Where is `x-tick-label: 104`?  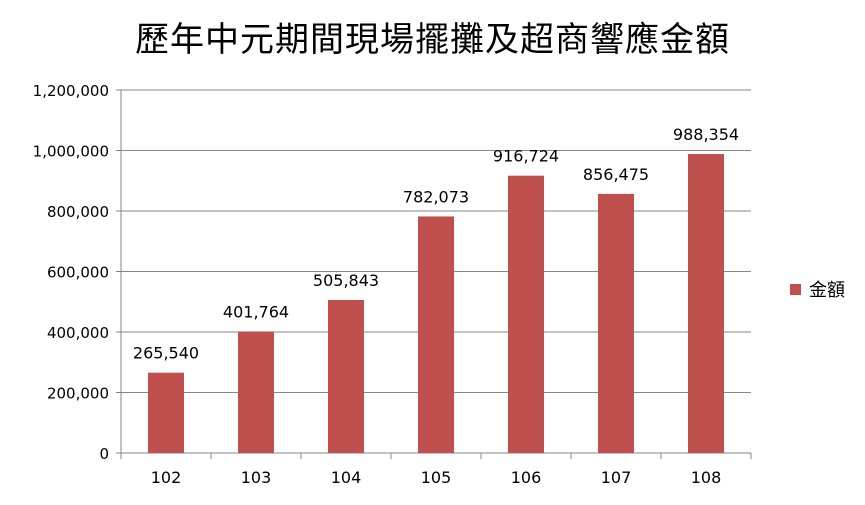 x-tick-label: 104 is located at coordinates (346, 477).